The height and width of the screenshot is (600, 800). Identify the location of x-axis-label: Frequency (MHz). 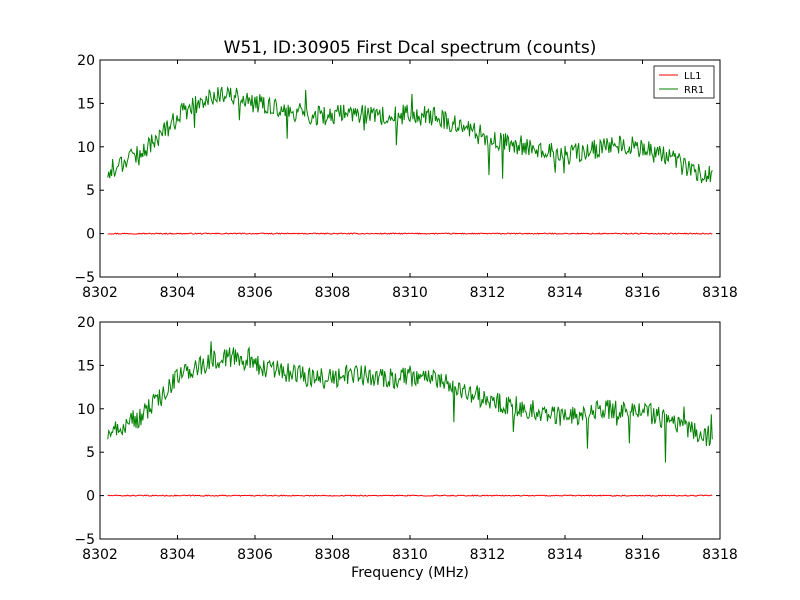
(410, 573).